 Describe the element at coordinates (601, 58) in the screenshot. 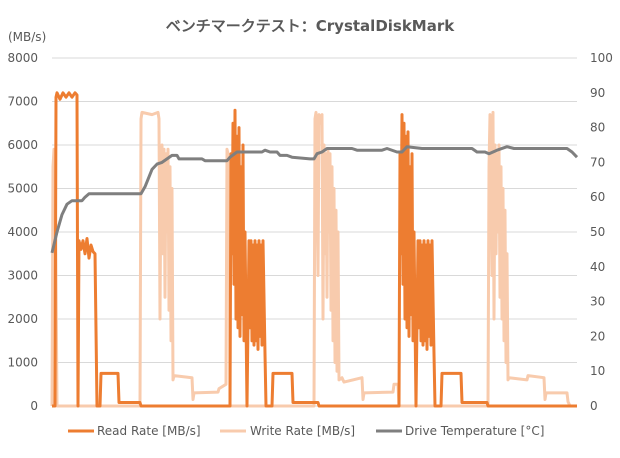

I see `y2-tick-label: 100` at that location.